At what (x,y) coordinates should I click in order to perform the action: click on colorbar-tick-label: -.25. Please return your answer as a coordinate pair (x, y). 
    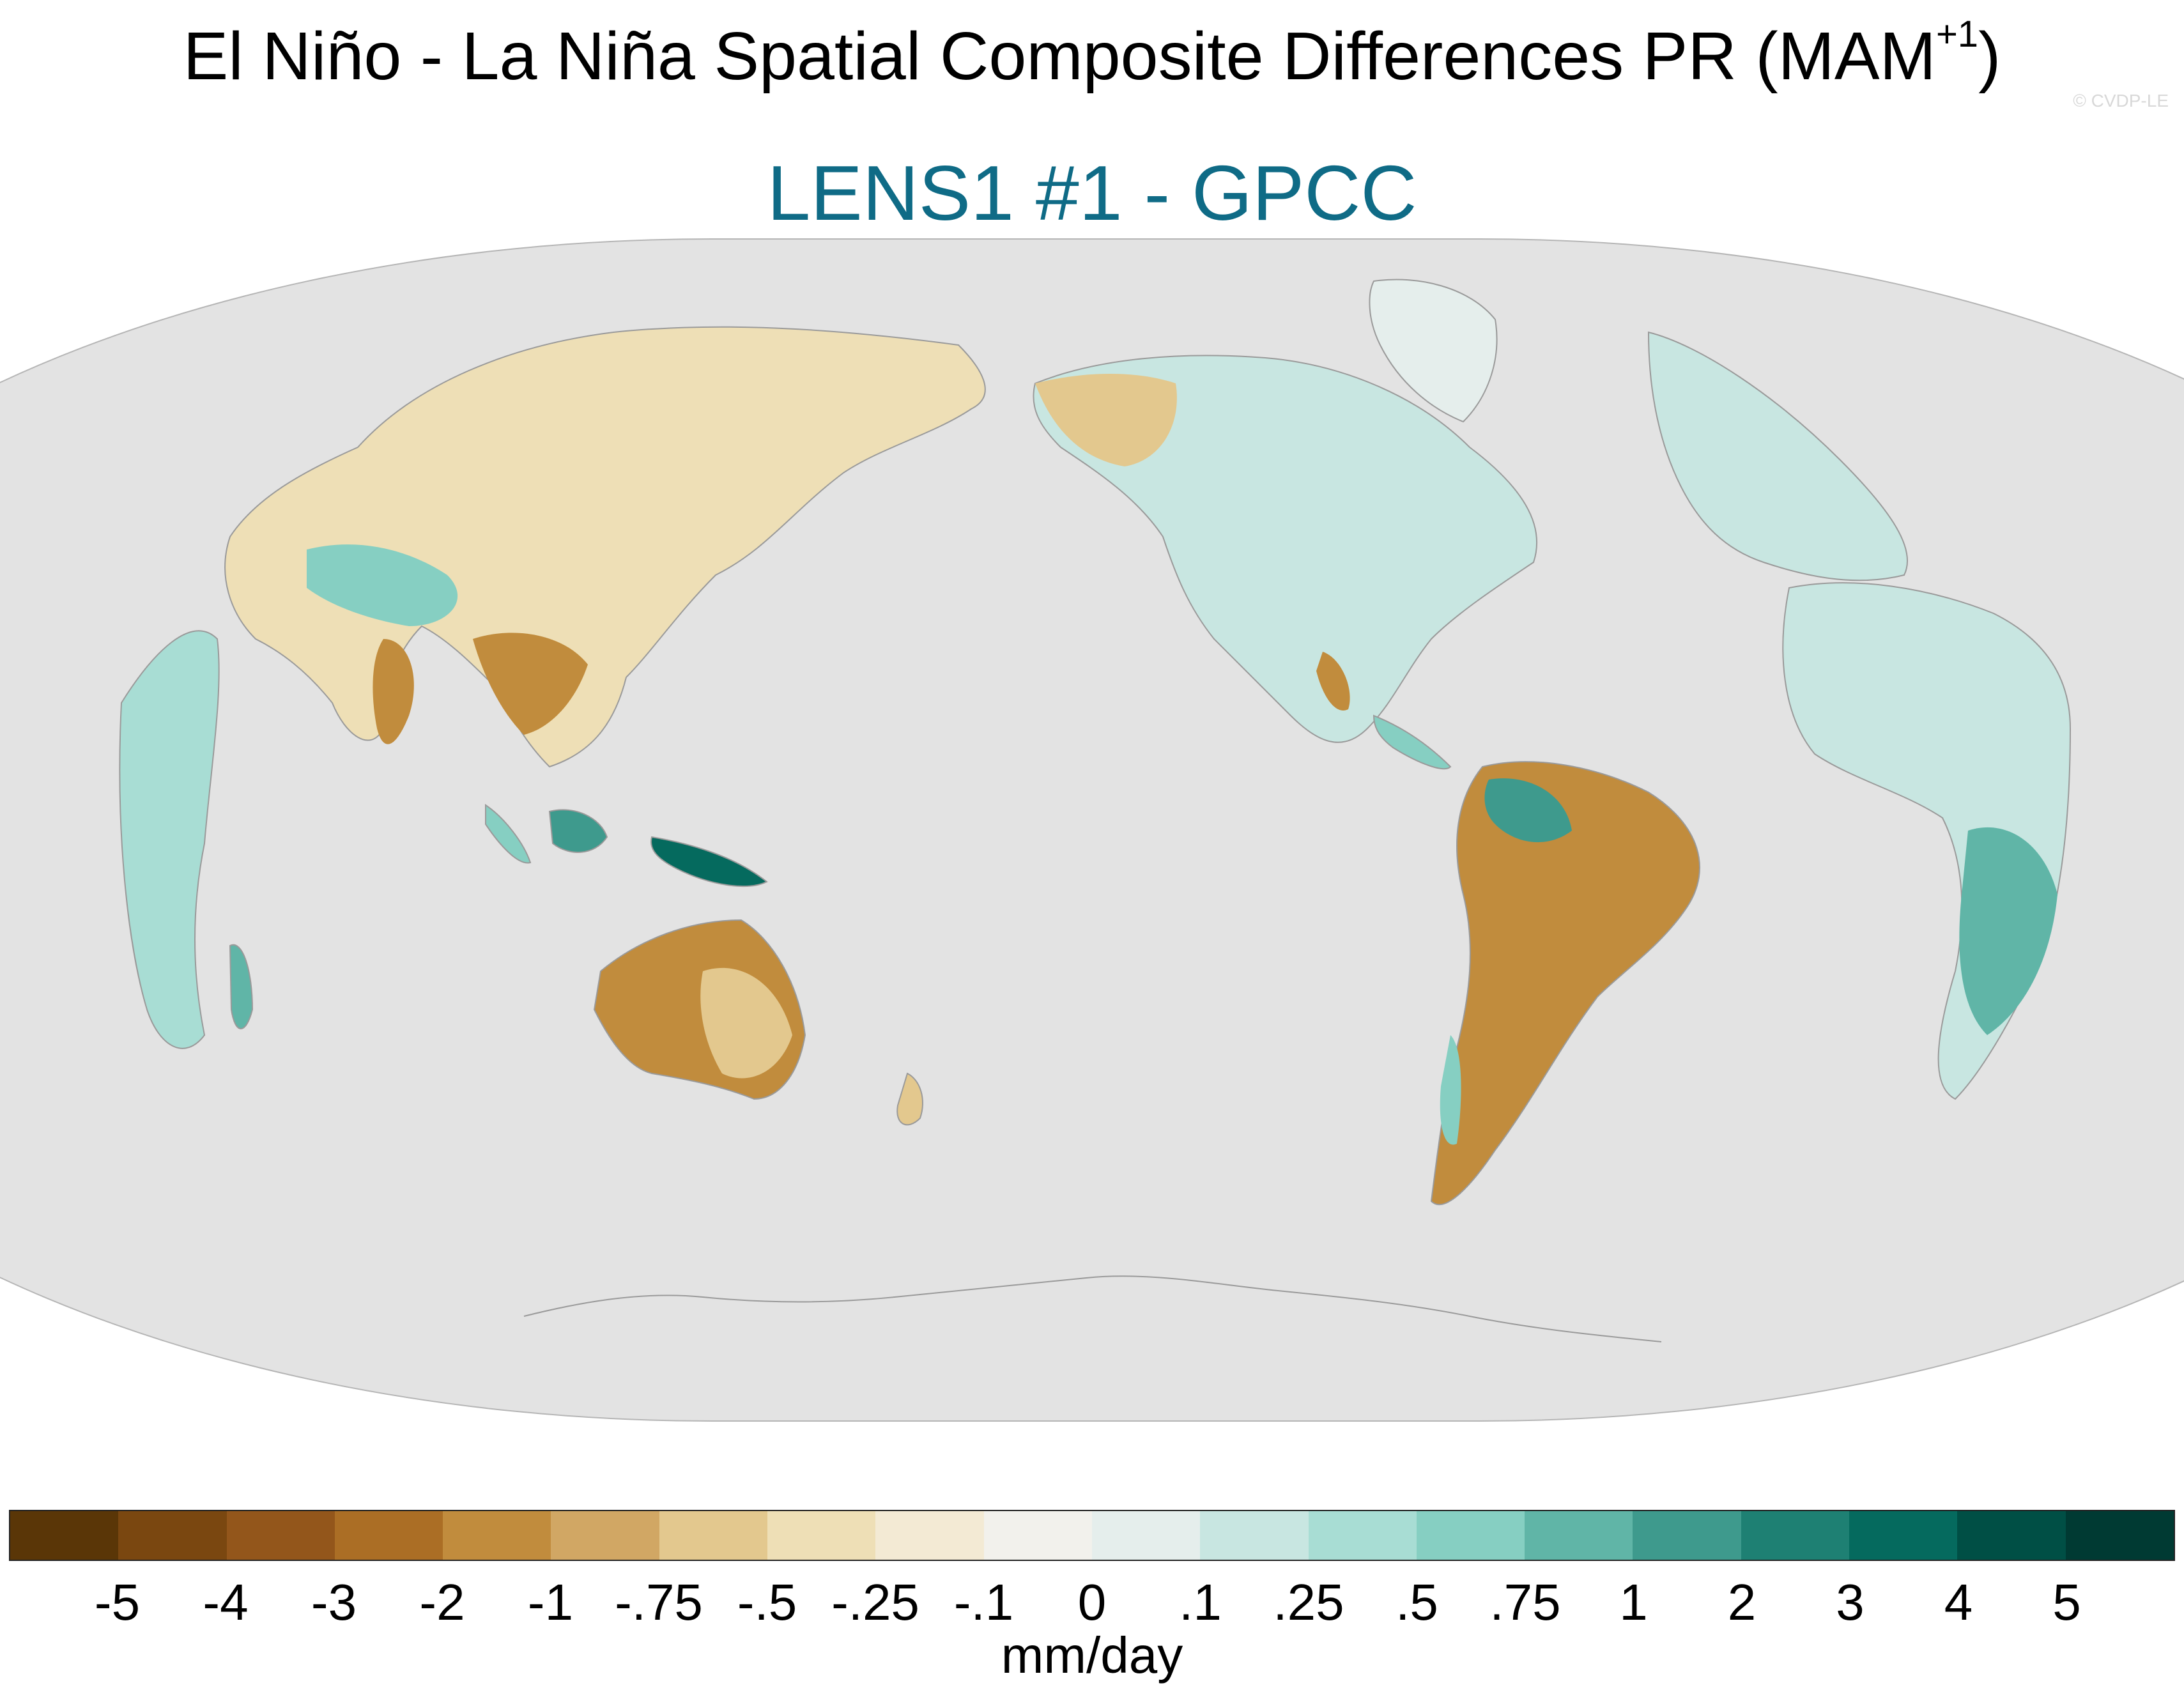
    Looking at the image, I should click on (875, 1602).